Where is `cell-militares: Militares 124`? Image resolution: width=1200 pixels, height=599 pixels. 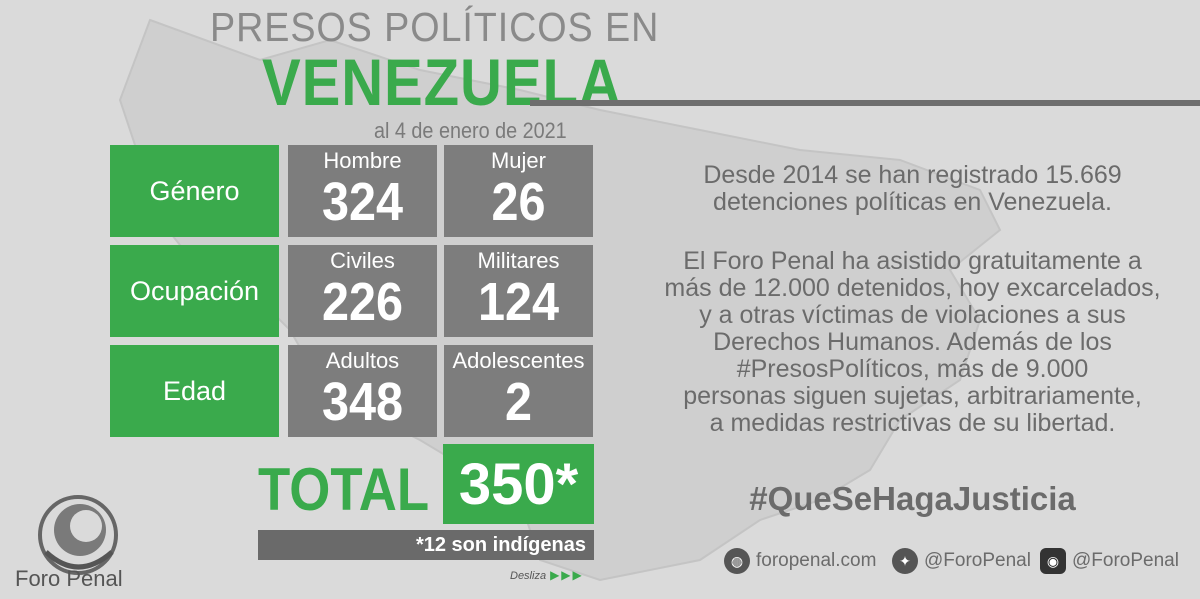
cell-militares: Militares 124 is located at coordinates (518, 291).